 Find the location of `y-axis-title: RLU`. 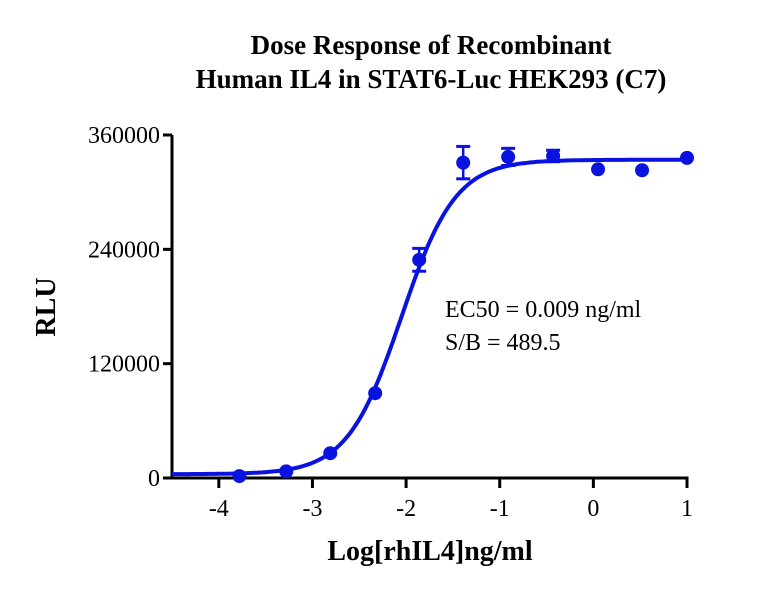

y-axis-title: RLU is located at coordinates (46, 306).